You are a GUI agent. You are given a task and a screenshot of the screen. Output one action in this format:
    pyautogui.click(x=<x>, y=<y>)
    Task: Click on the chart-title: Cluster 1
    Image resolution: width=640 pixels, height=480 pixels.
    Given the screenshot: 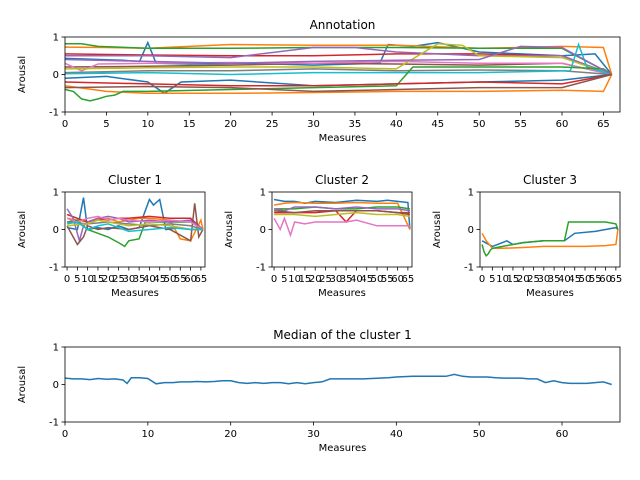 What is the action you would take?
    pyautogui.click(x=135, y=180)
    